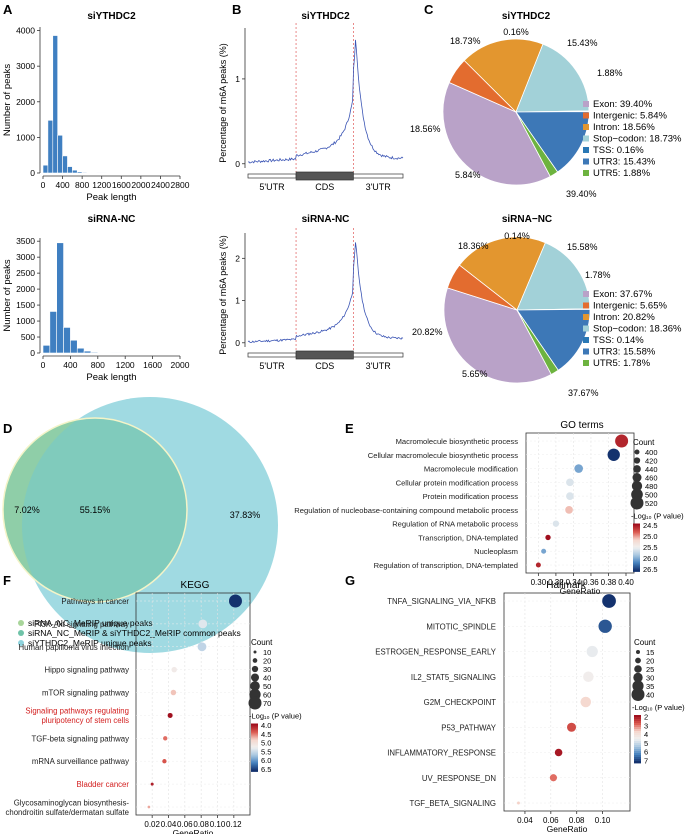 This screenshot has height=834, width=685. Describe the element at coordinates (650, 652) in the screenshot. I see `legend-size-label: 15` at that location.